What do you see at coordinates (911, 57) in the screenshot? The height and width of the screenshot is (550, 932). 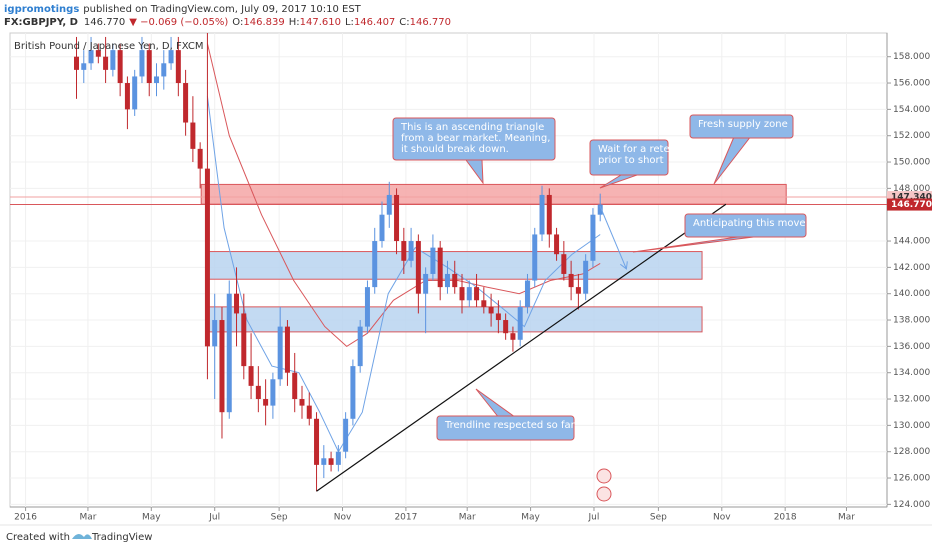 I see `y-tick-label: 158.000` at bounding box center [911, 57].